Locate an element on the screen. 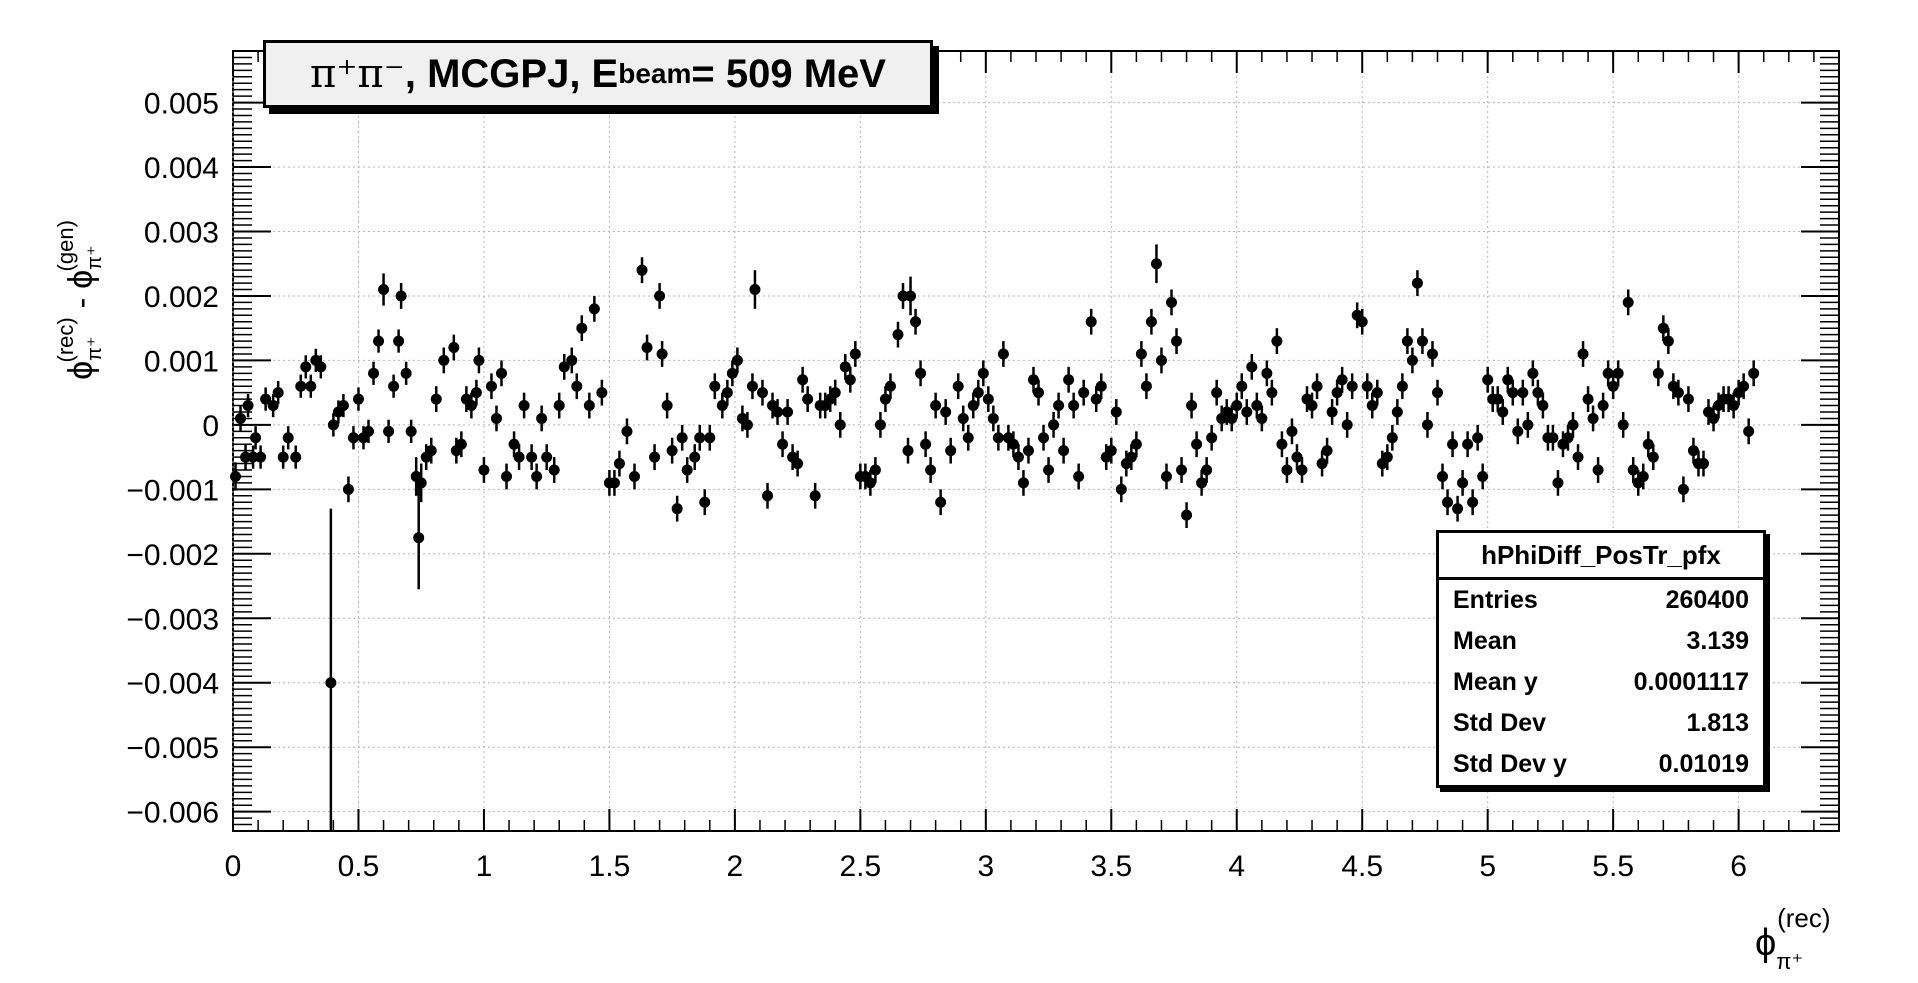 The width and height of the screenshot is (1918, 983). y-tick-label: −0.005 is located at coordinates (172, 748).